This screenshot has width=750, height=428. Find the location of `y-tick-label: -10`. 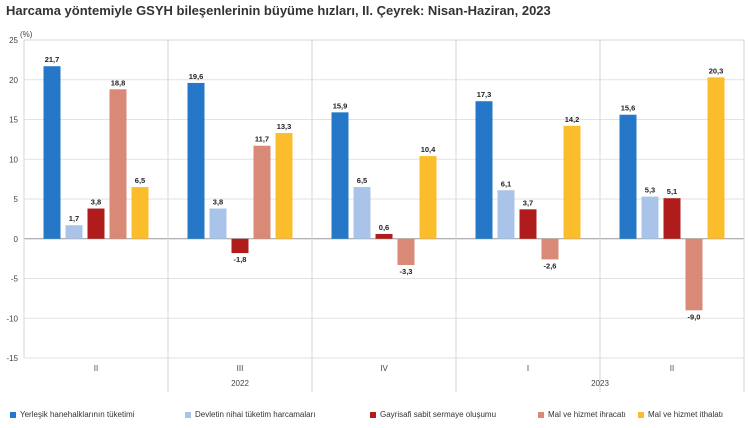

y-tick-label: -10 is located at coordinates (12, 318).